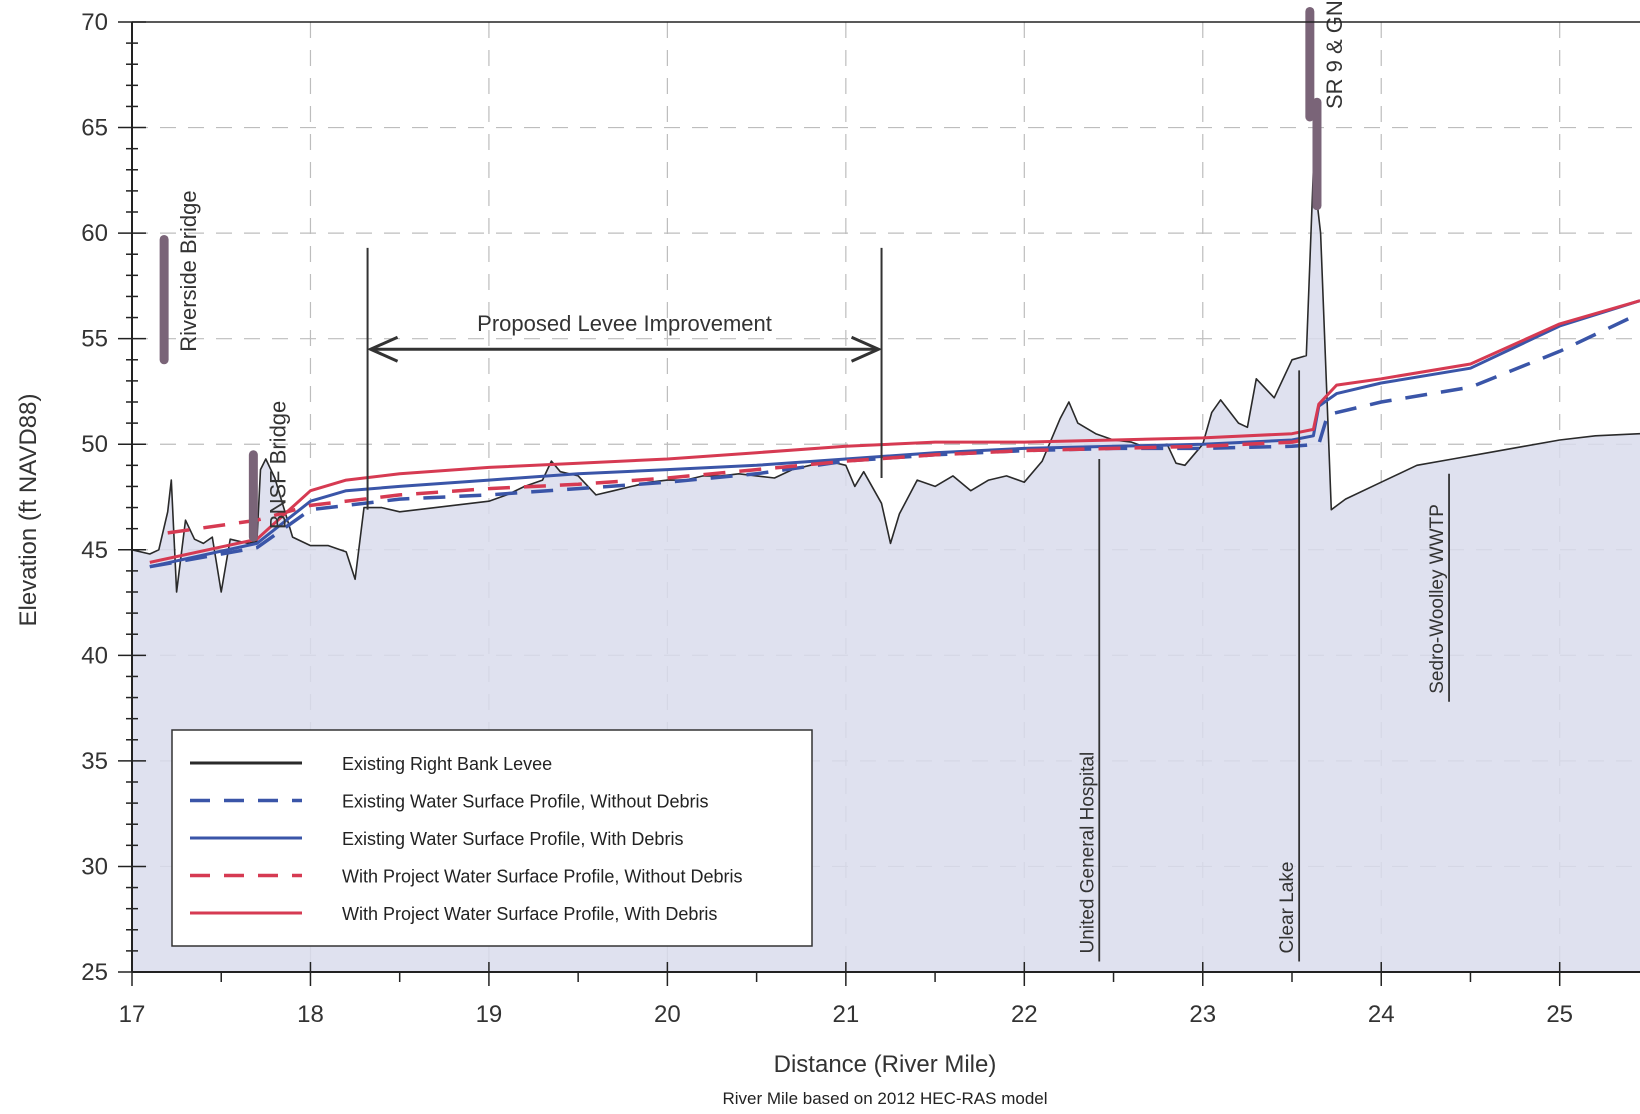 The height and width of the screenshot is (1114, 1640). Describe the element at coordinates (382, 349) in the screenshot. I see `arrow-head-left` at that location.